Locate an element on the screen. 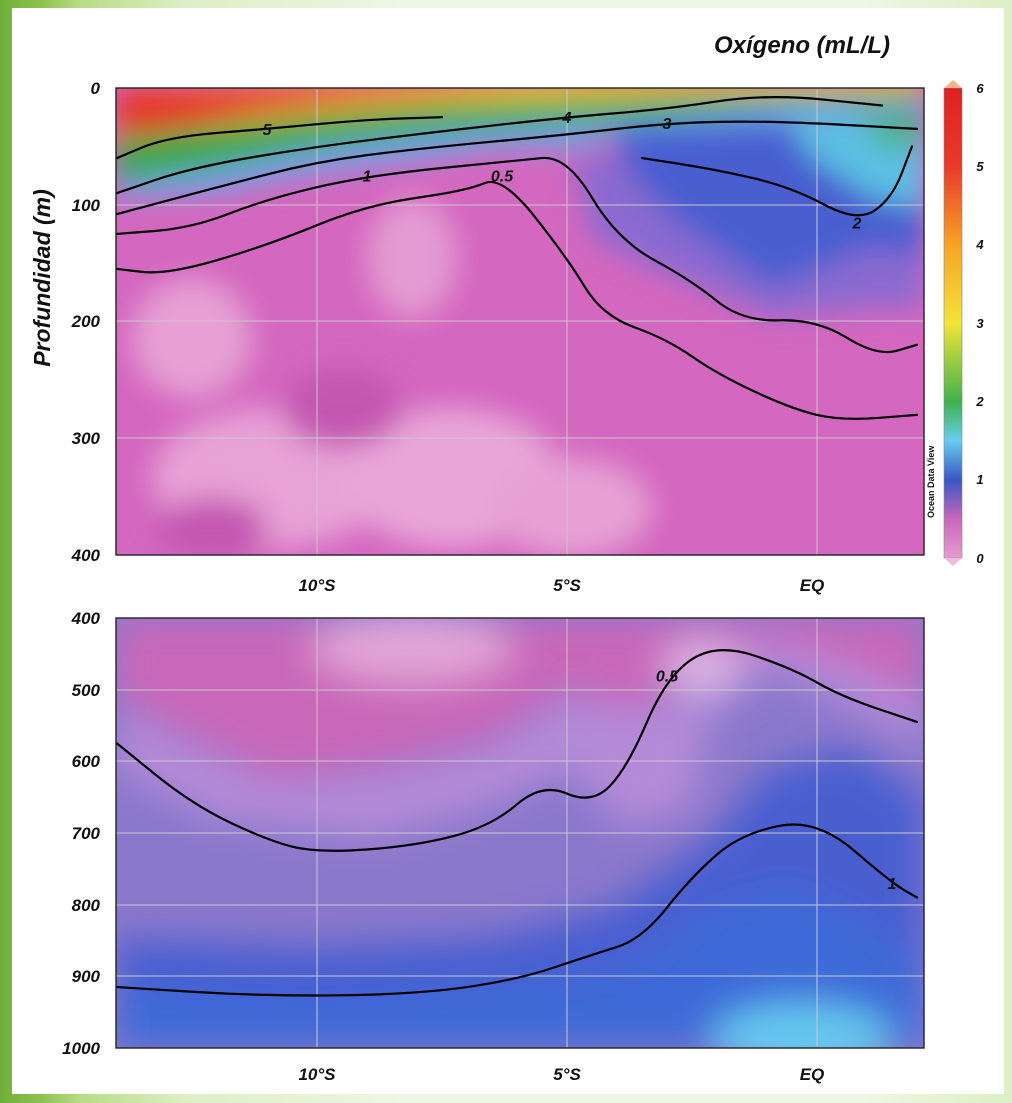 The width and height of the screenshot is (1012, 1103). colorbar-tick-label: 6 is located at coordinates (980, 88).